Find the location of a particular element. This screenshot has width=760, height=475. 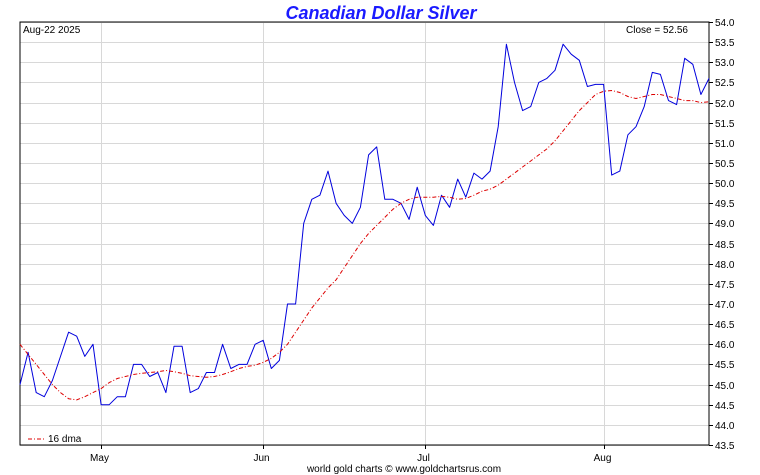

x-tick-label: Jul is located at coordinates (423, 458).